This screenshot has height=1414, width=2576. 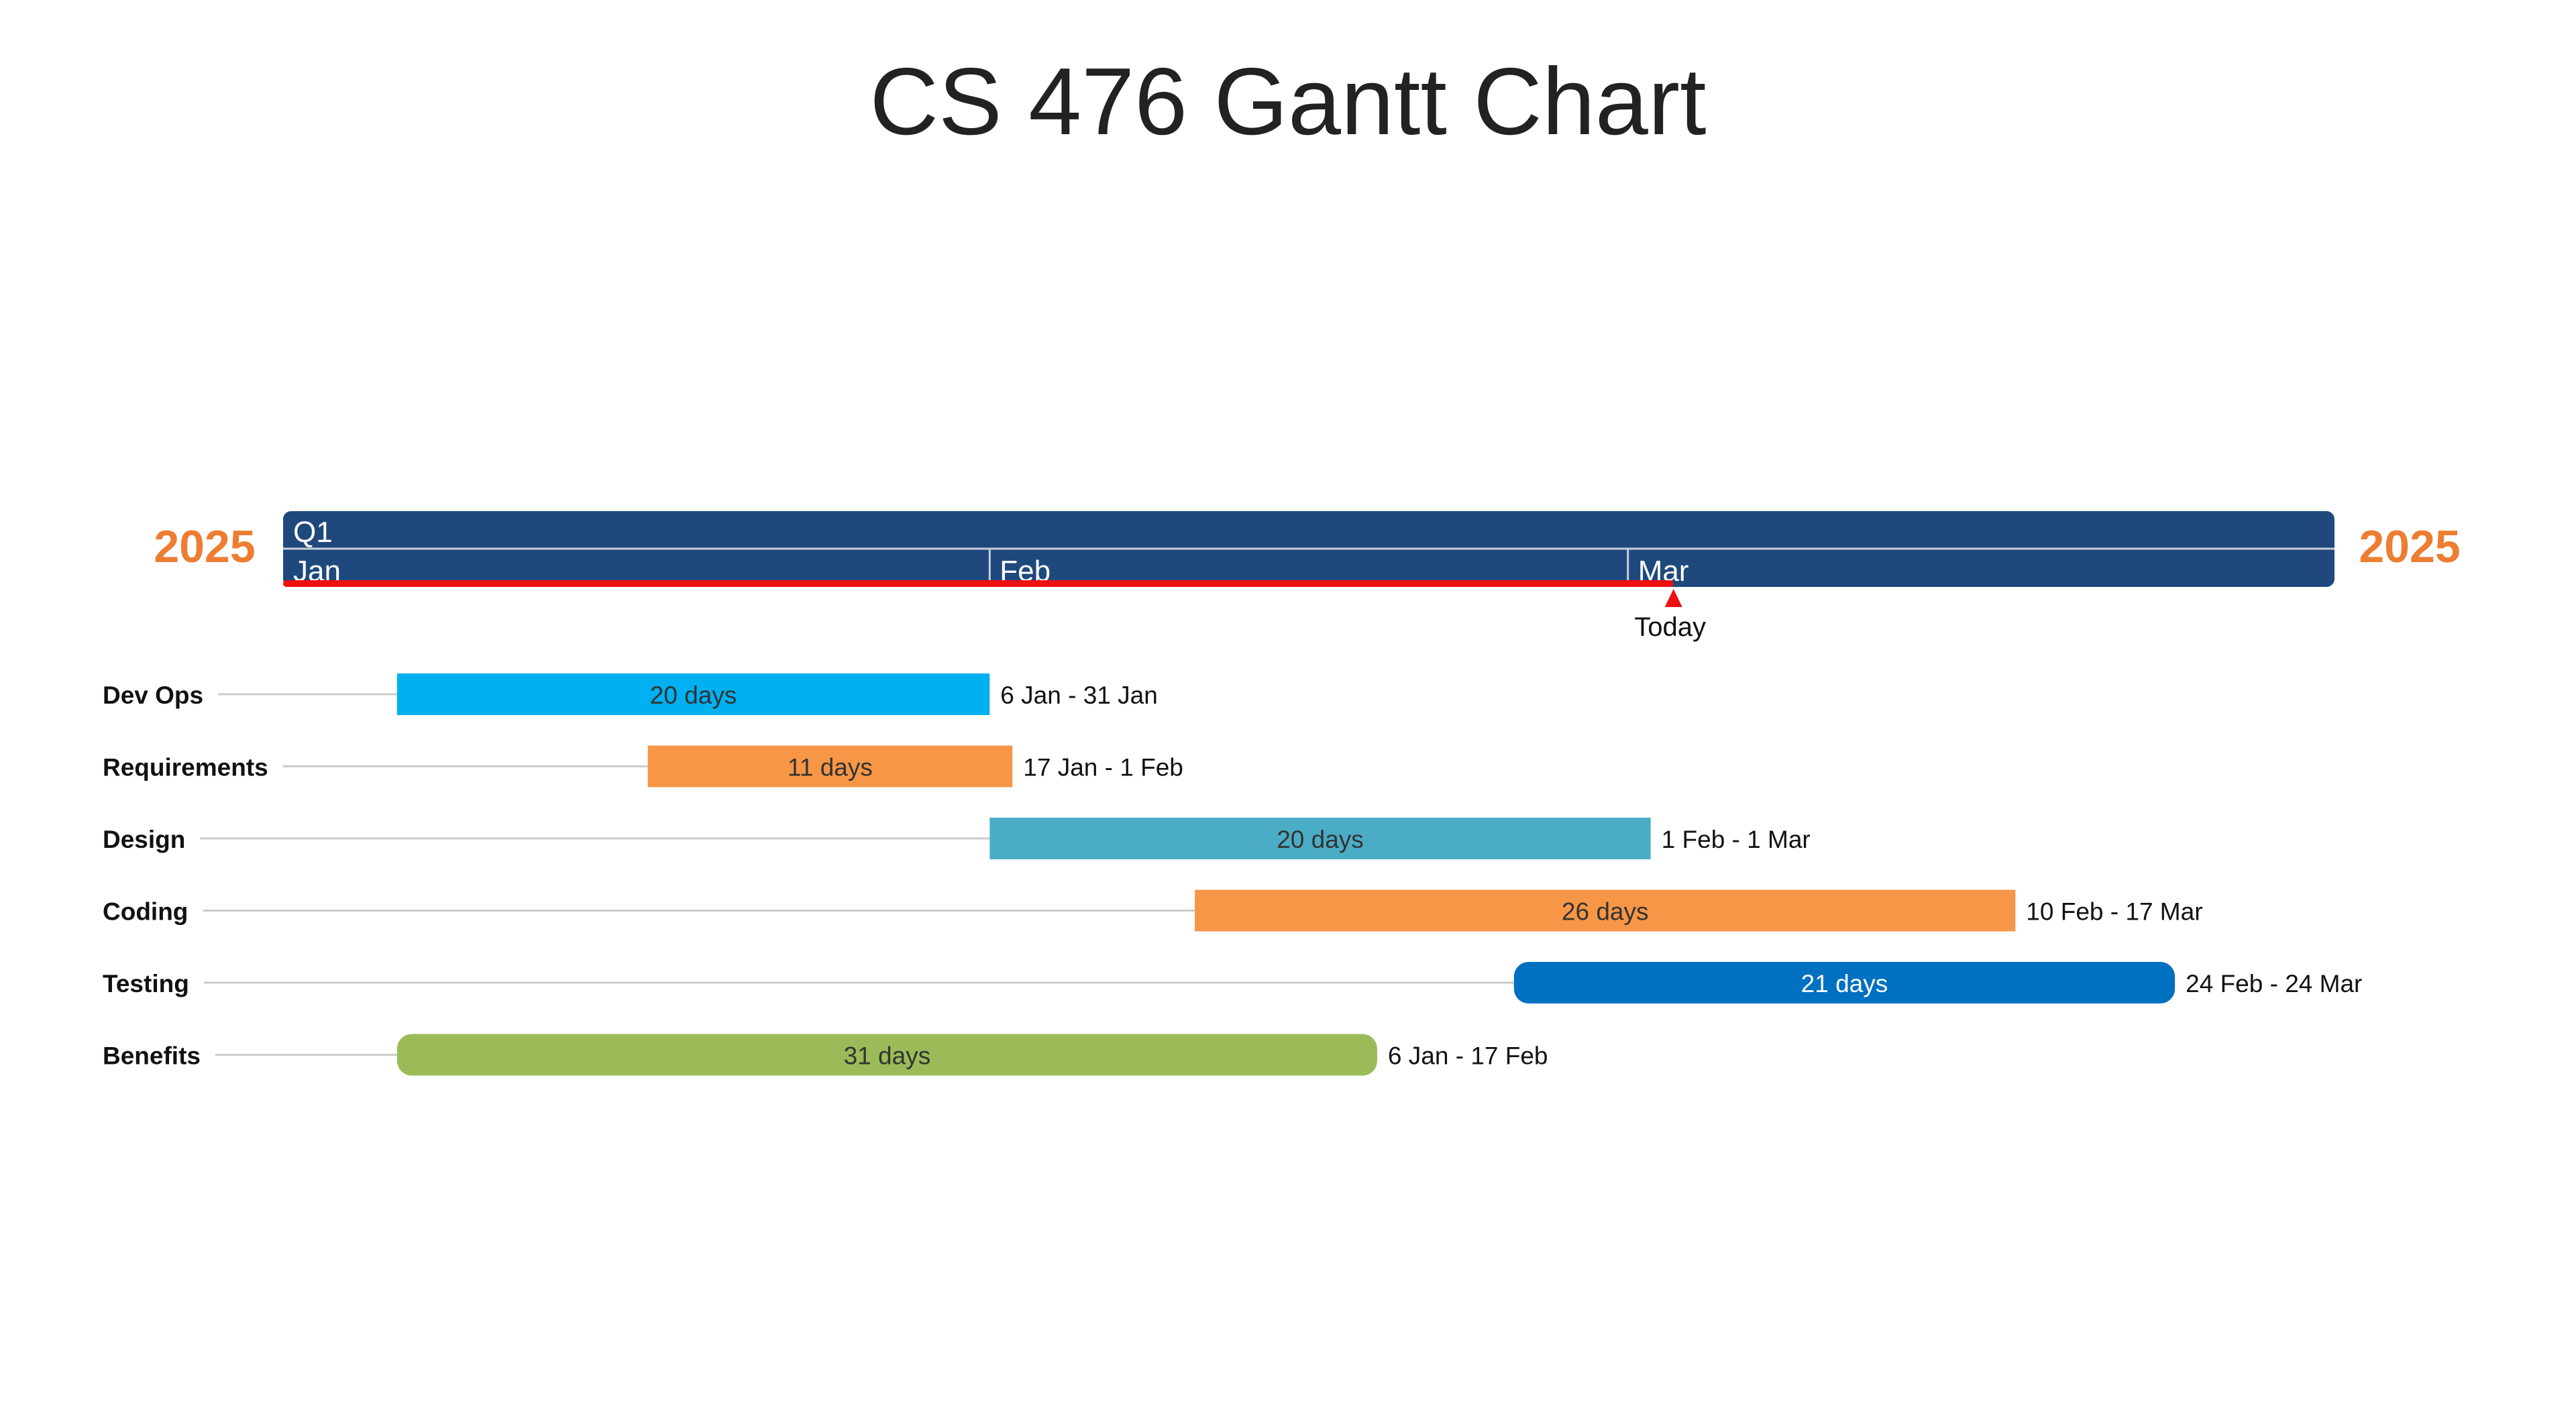 I want to click on task-duration-label: 21 days, so click(x=1844, y=983).